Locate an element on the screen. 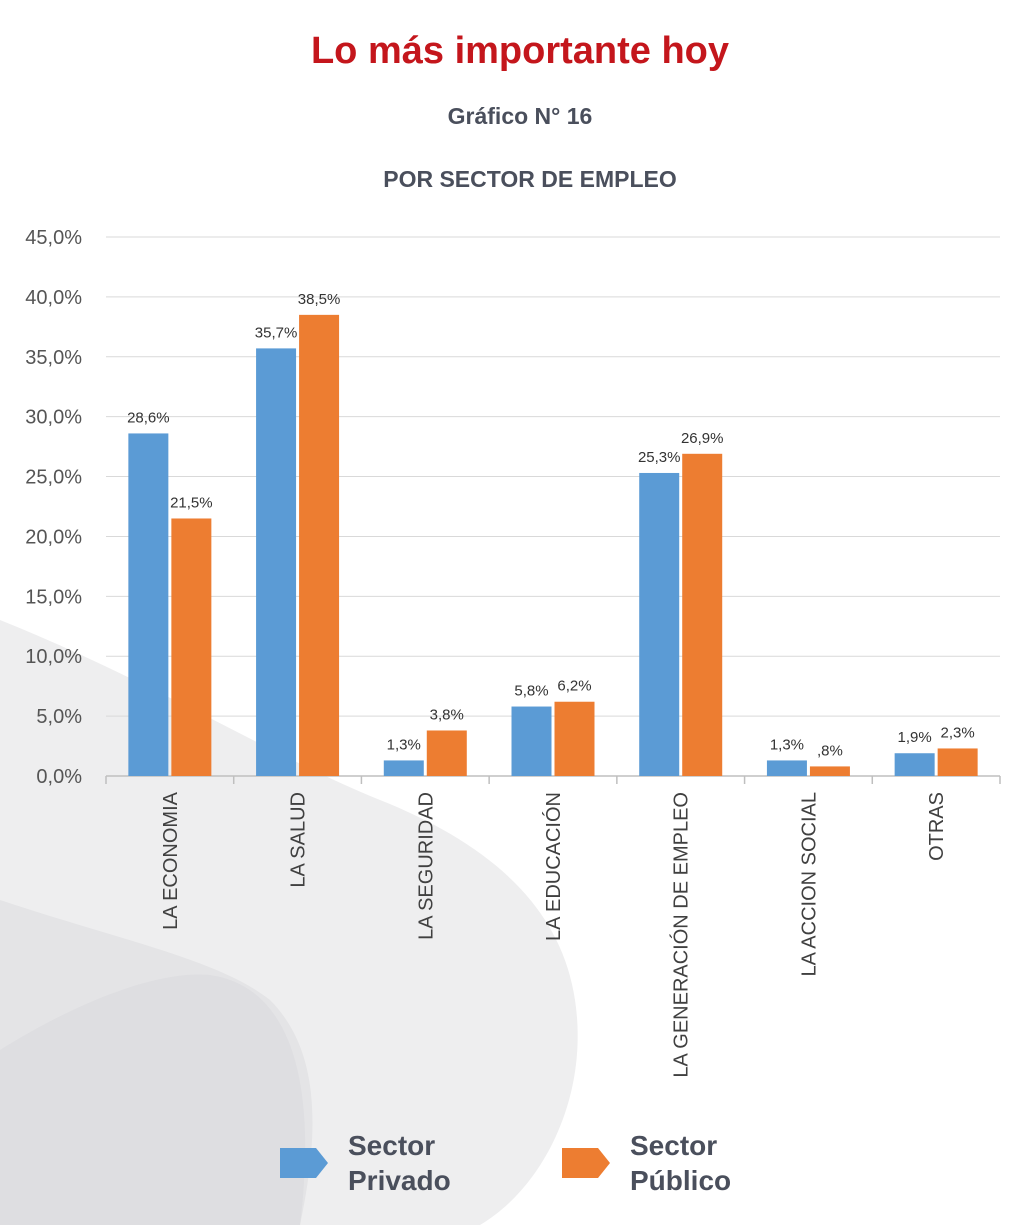  legend-item-sector-privado: Sector Privado is located at coordinates (394, 1163).